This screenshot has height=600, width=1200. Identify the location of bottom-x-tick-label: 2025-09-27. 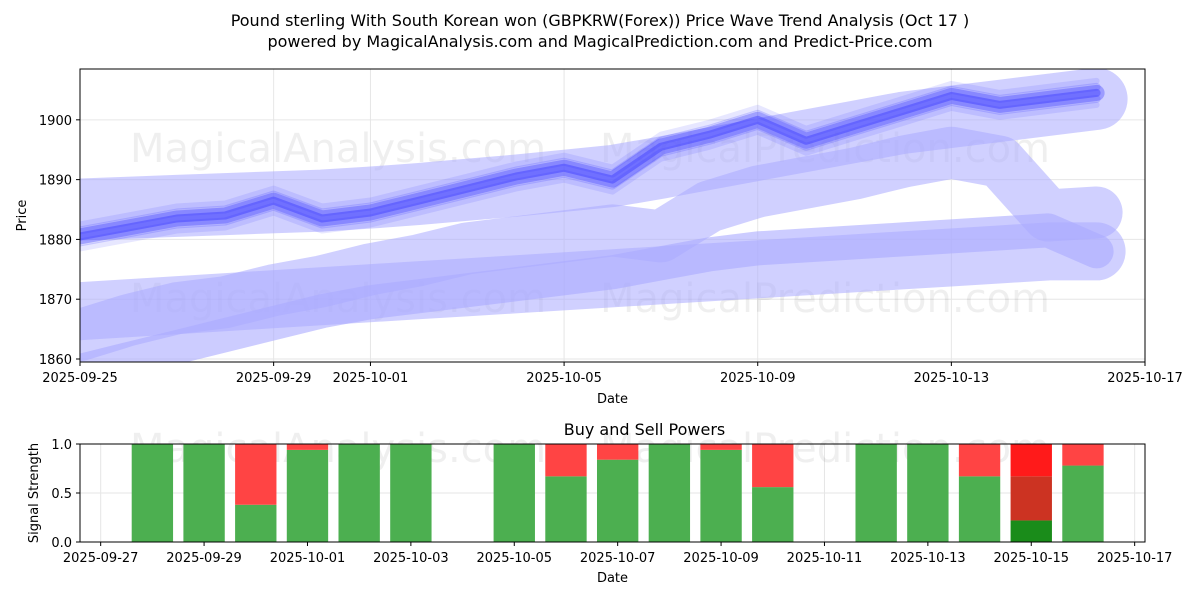
(101, 558).